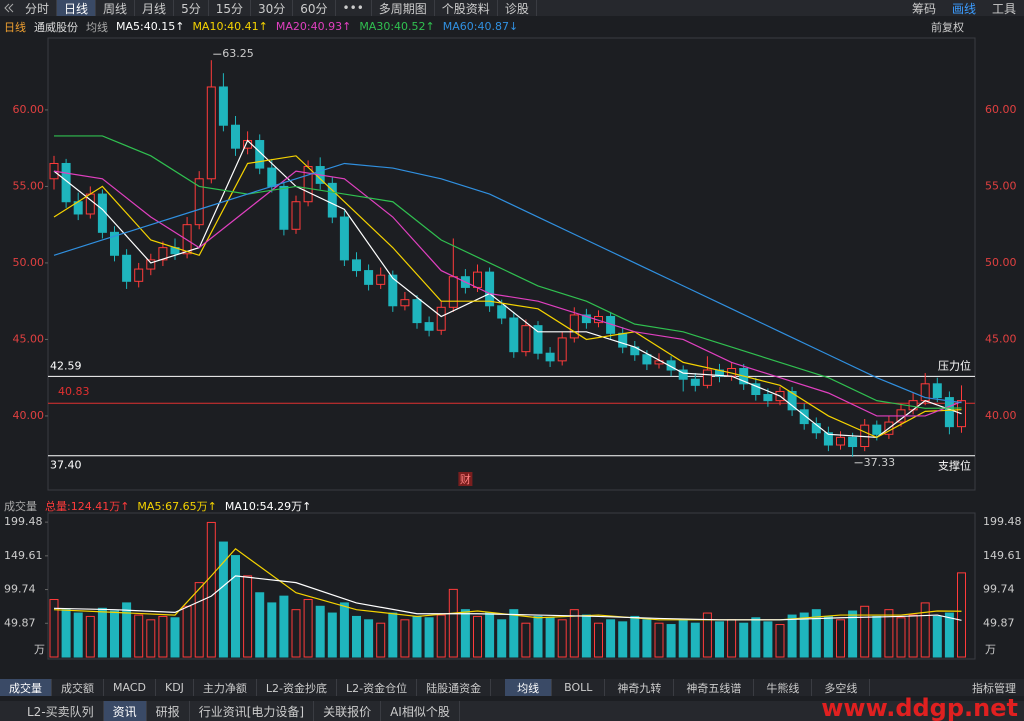  What do you see at coordinates (919, 707) in the screenshot?
I see `watermark: www.ddgp.net` at bounding box center [919, 707].